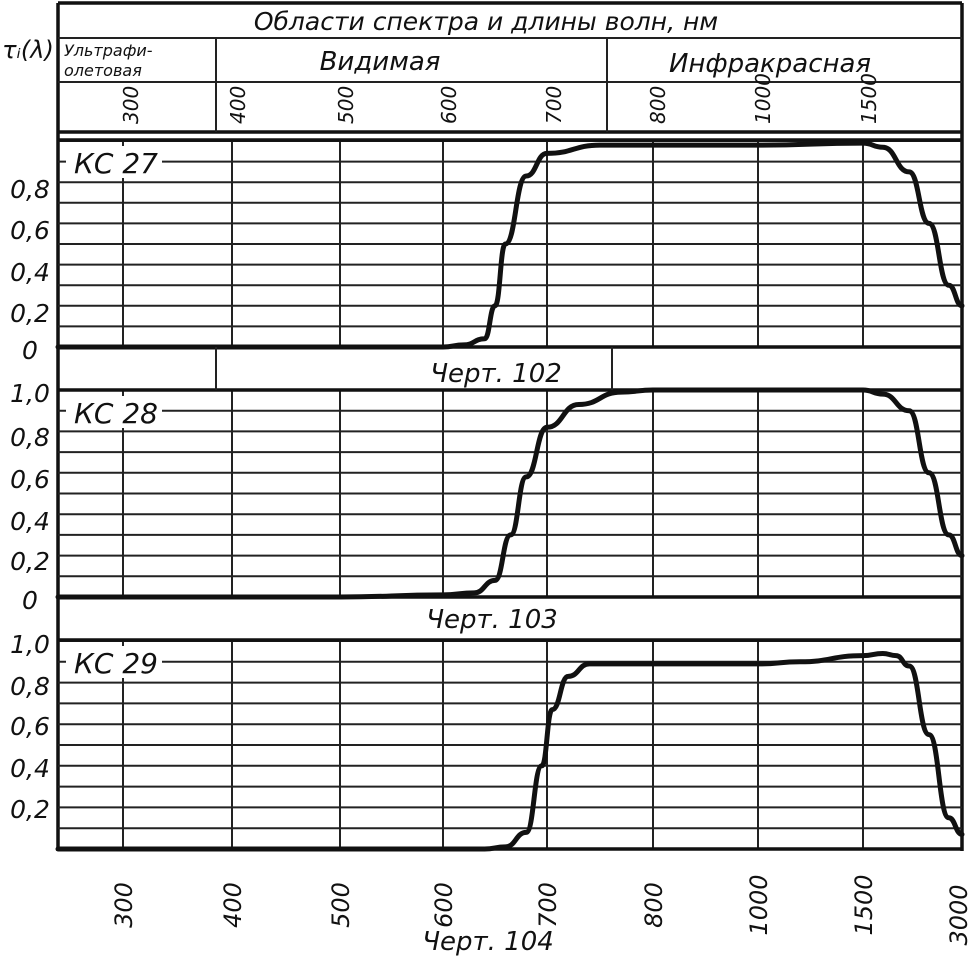  What do you see at coordinates (341, 905) in the screenshot?
I see `x-tick-label-500: 500` at bounding box center [341, 905].